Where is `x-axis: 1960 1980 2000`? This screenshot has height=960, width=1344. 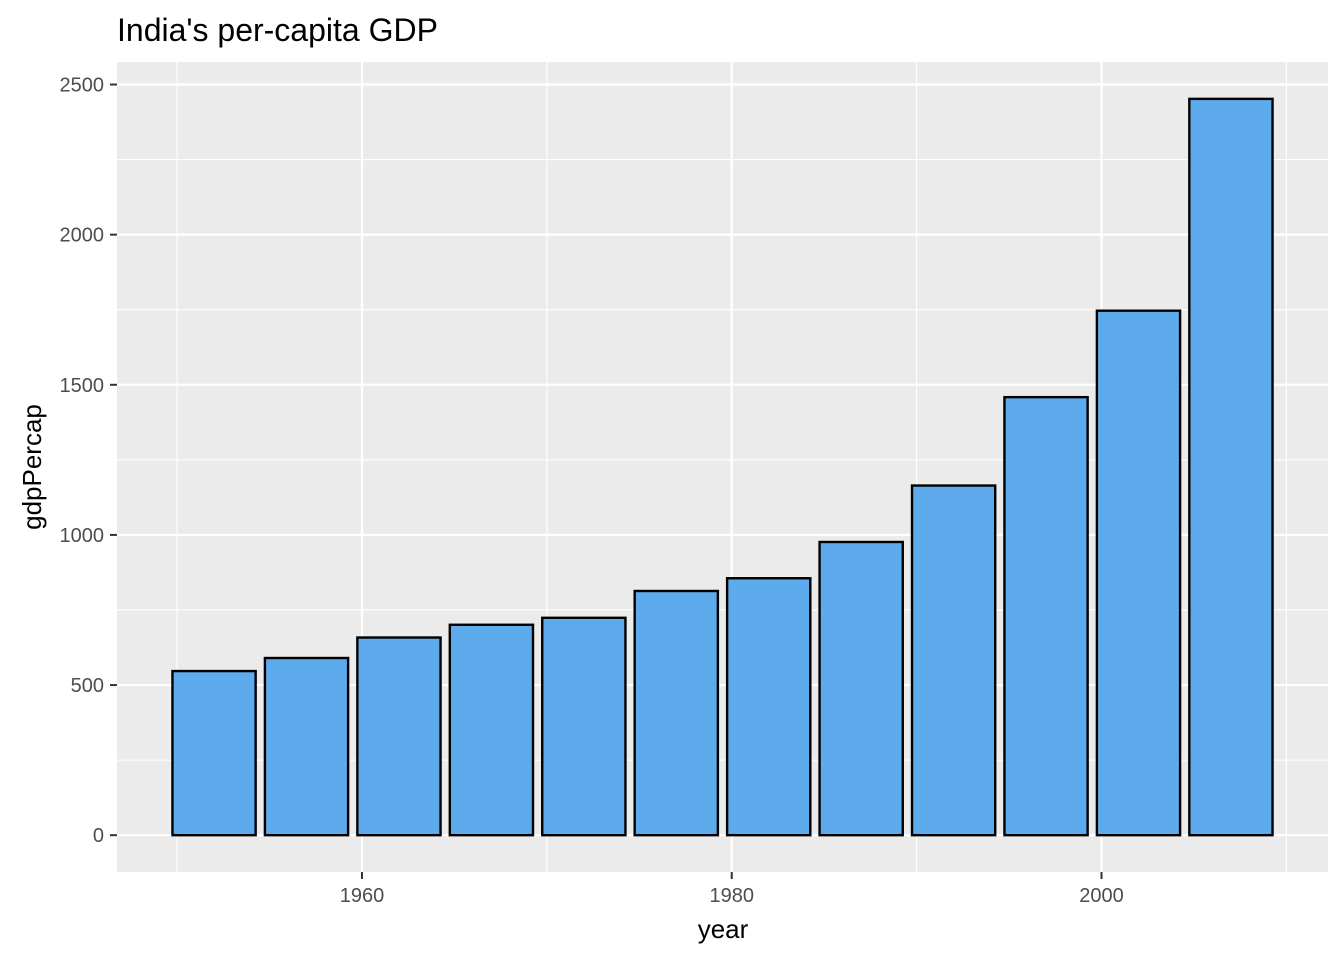 x-axis: 1960 1980 2000 is located at coordinates (732, 889).